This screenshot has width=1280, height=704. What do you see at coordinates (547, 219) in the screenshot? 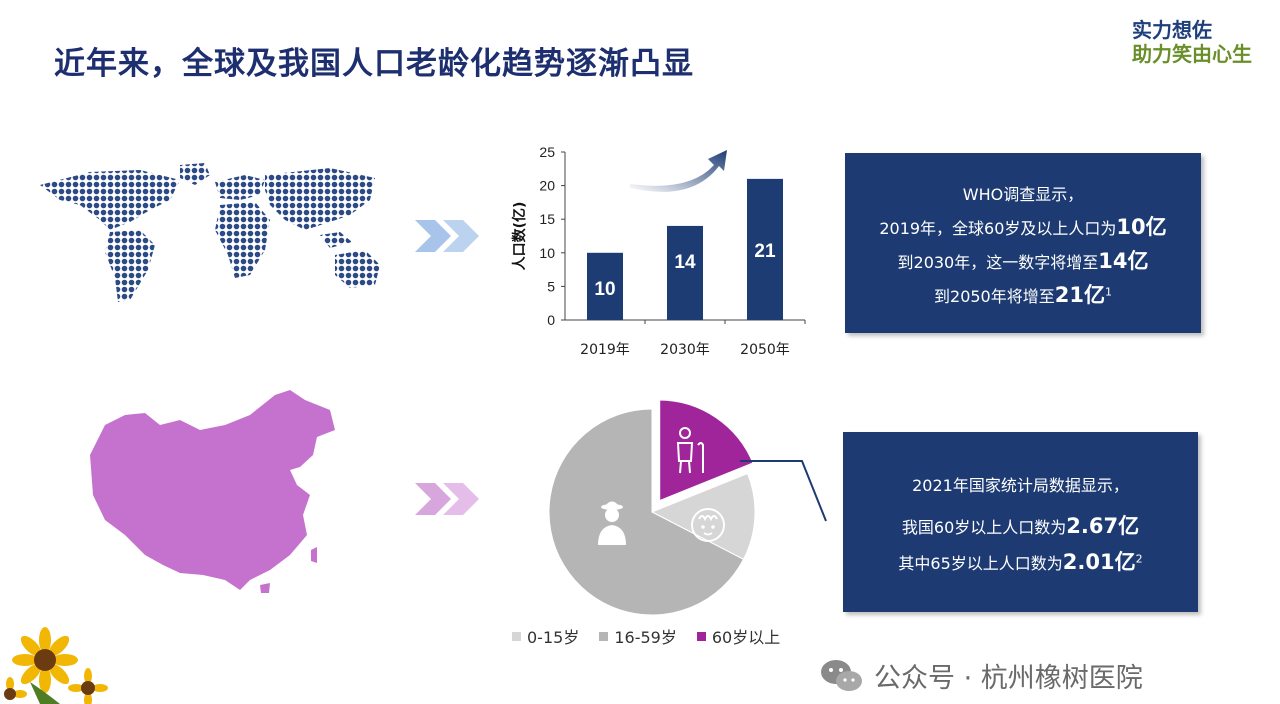
I see `y-tick-label: 15` at bounding box center [547, 219].